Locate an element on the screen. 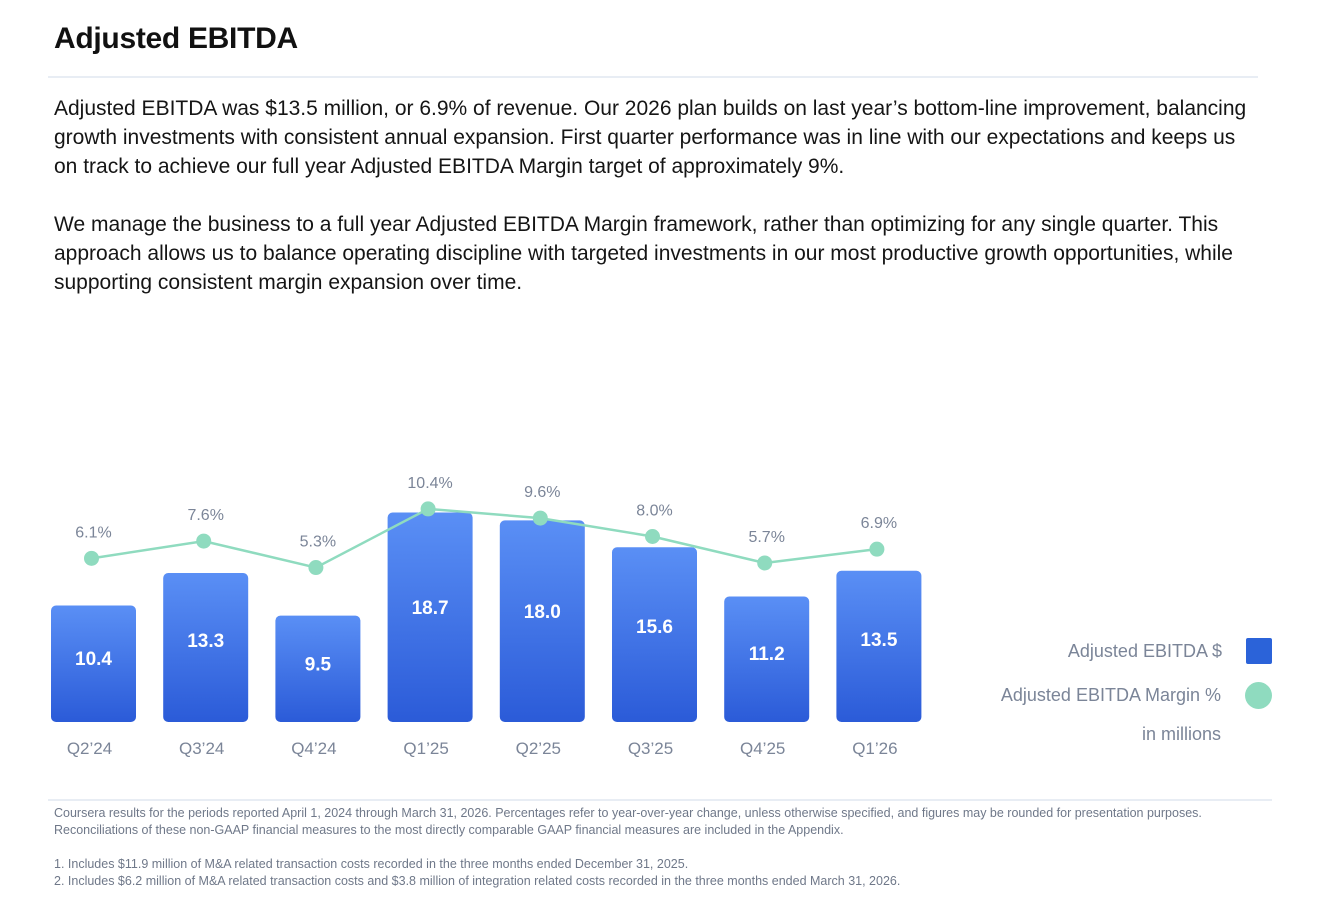 The image size is (1342, 912). bar-value-label: 15.6 is located at coordinates (654, 627).